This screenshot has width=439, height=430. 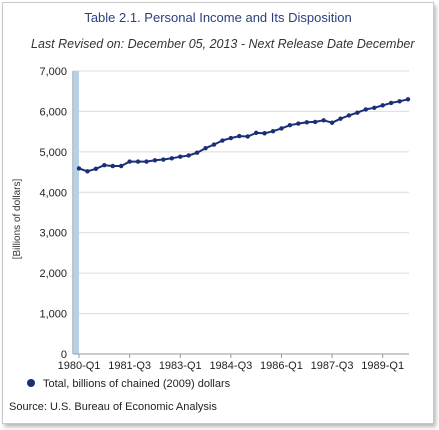 What do you see at coordinates (332, 366) in the screenshot?
I see `x-tick-label: 1987-Q3` at bounding box center [332, 366].